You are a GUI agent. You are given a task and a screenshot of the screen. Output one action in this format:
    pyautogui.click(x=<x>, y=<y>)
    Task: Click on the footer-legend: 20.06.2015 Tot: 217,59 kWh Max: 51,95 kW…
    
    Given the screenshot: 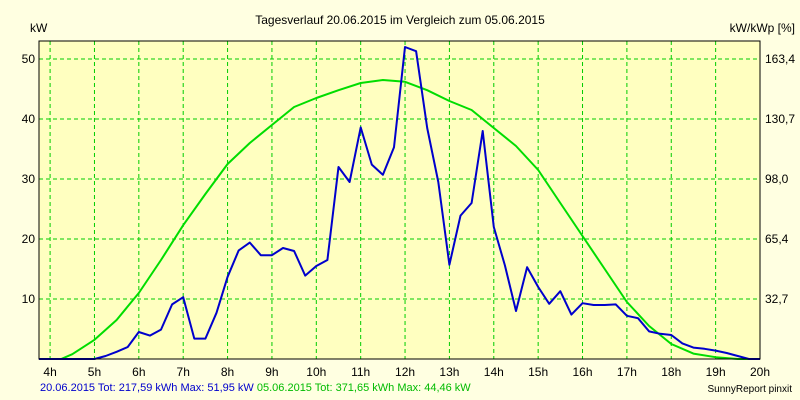 What is the action you would take?
    pyautogui.click(x=255, y=388)
    